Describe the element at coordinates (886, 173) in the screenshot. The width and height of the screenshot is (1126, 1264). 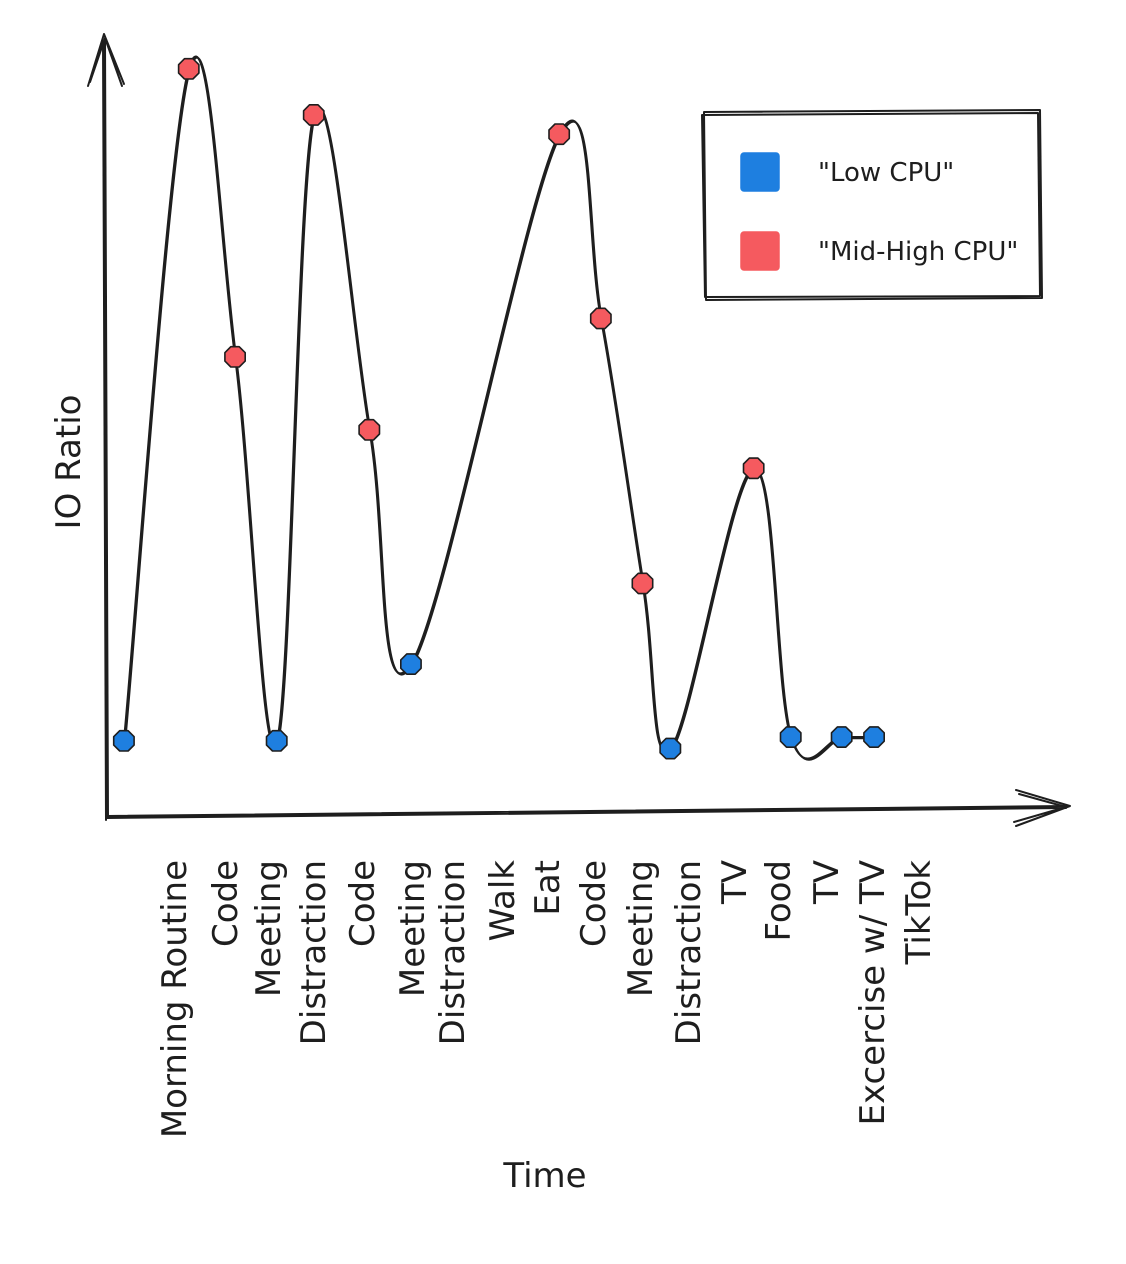
I see `legend-label: "Low CPU"` at that location.